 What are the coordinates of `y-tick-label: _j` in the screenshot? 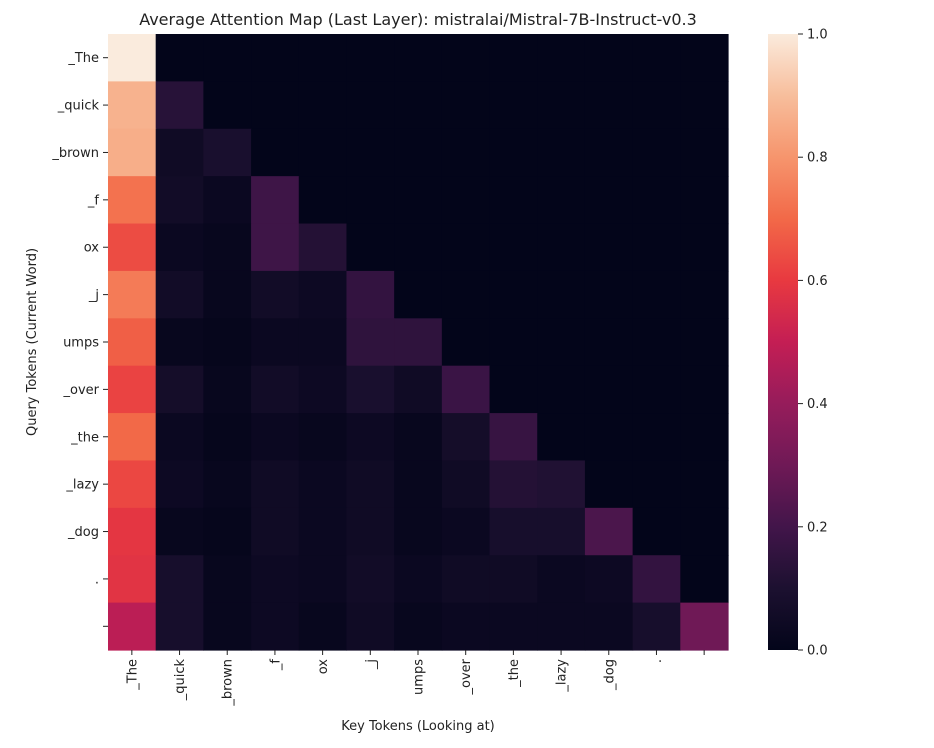 It's located at (93, 295).